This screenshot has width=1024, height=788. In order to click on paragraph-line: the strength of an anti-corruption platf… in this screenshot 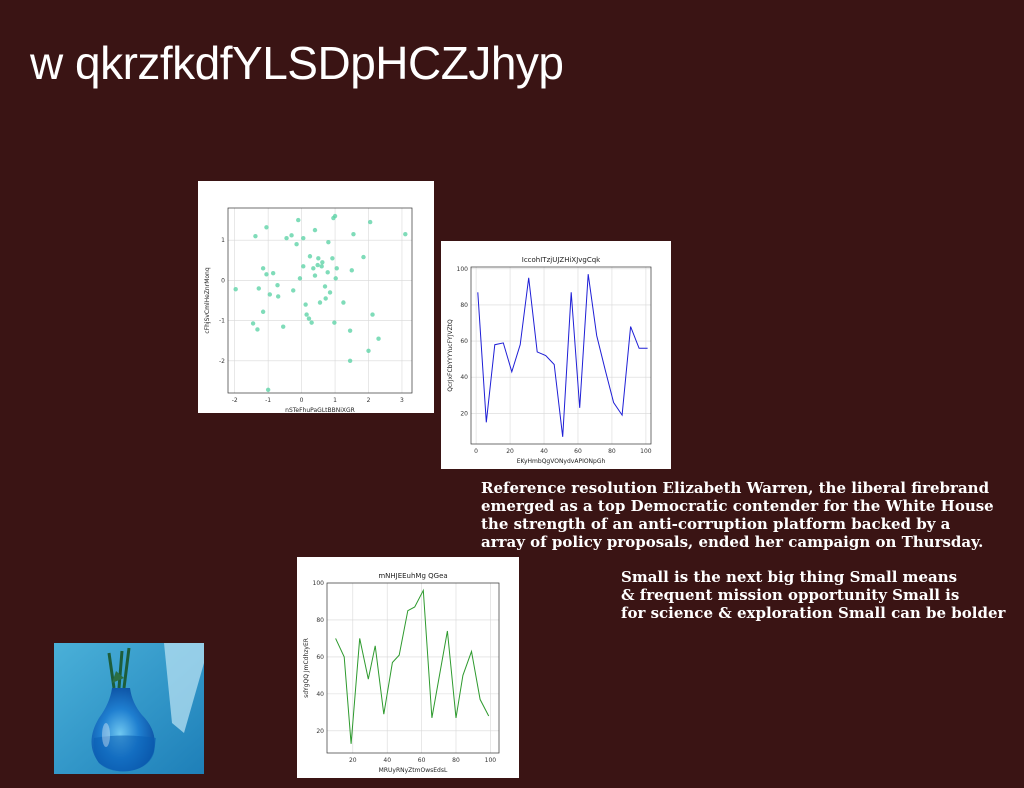, I will do `click(716, 524)`.